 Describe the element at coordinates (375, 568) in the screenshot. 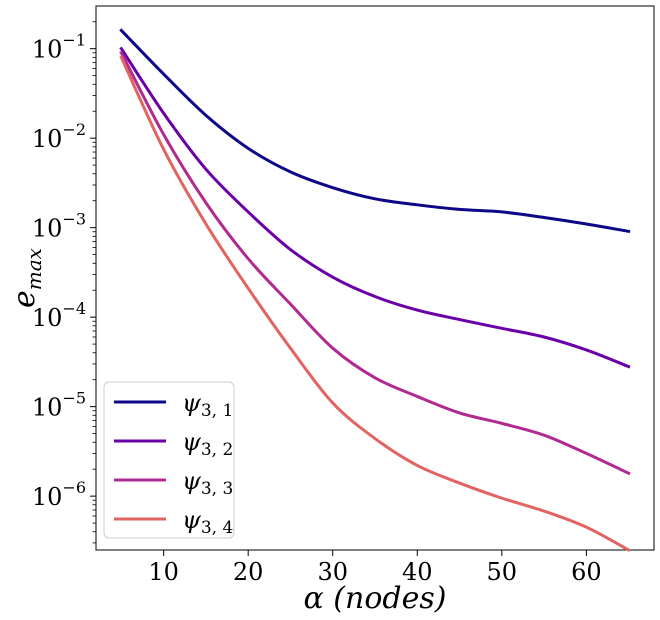

I see `x-axis-ticks: 10 20 30 40 50 60` at that location.